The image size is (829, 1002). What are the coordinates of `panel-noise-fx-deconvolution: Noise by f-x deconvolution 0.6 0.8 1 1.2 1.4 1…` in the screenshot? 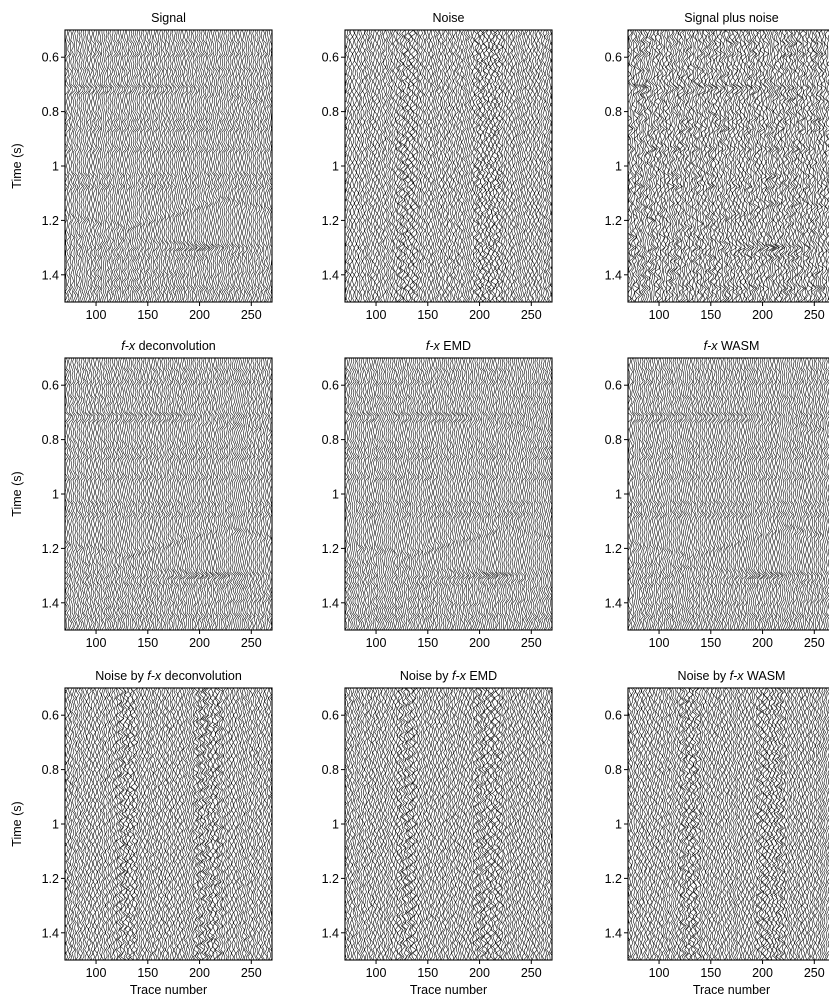 It's located at (141, 833).